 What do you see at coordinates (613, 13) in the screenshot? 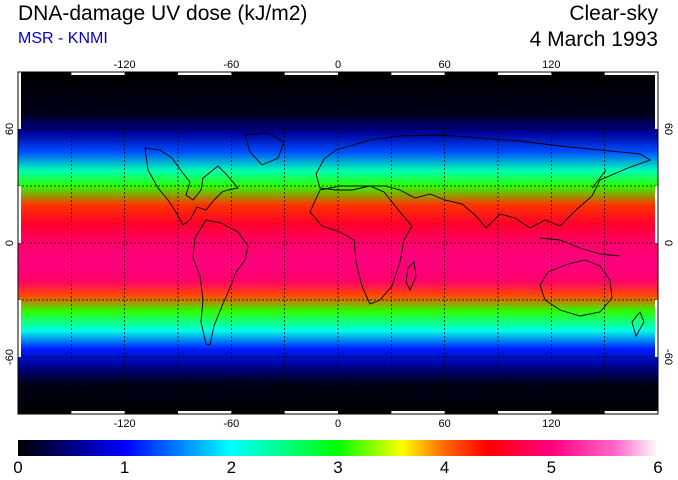
I see `sky-condition-label: Clear-sky` at bounding box center [613, 13].